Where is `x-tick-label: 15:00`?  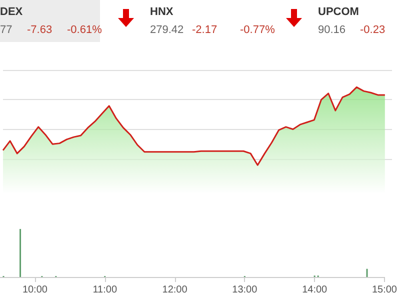 x-tick-label: 15:00 is located at coordinates (385, 290).